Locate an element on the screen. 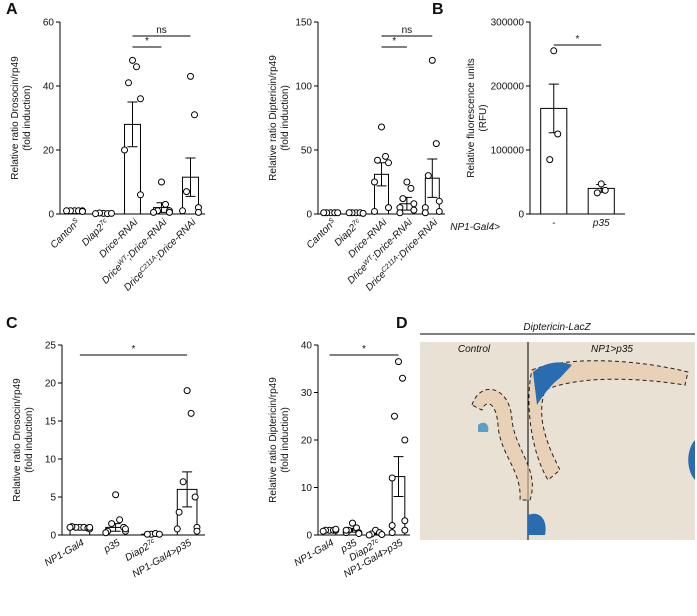 This screenshot has width=697, height=616. panel-label: B is located at coordinates (438, 9).